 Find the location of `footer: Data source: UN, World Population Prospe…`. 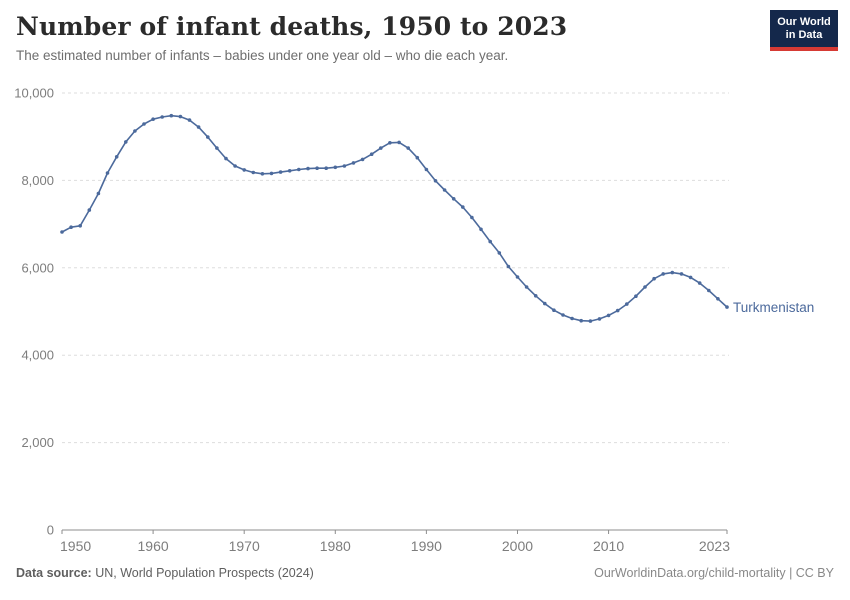

footer: Data source: UN, World Population Prospe… is located at coordinates (425, 573).